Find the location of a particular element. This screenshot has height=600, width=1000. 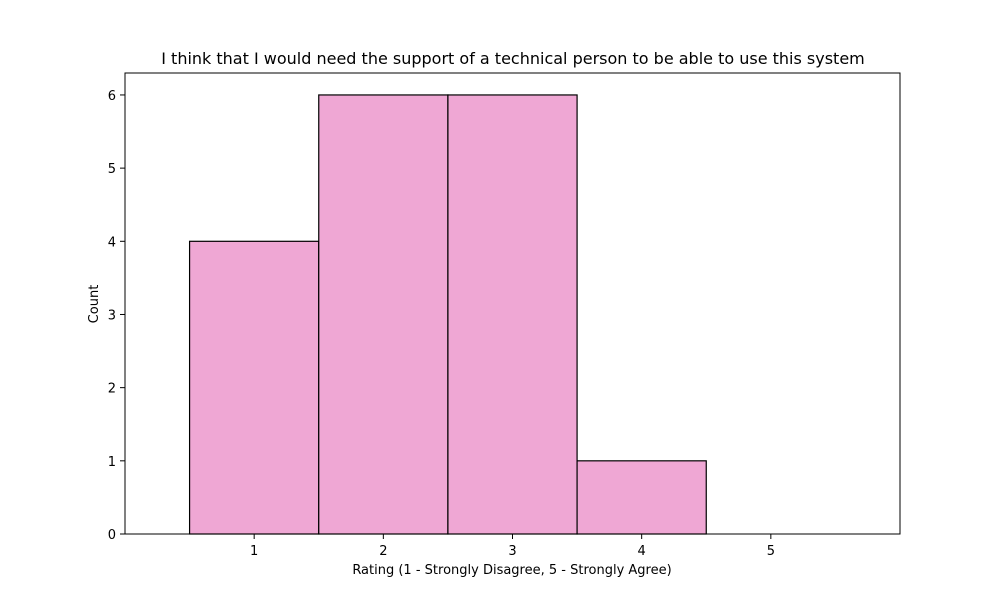

x-tick-label-5: 5 is located at coordinates (771, 551).